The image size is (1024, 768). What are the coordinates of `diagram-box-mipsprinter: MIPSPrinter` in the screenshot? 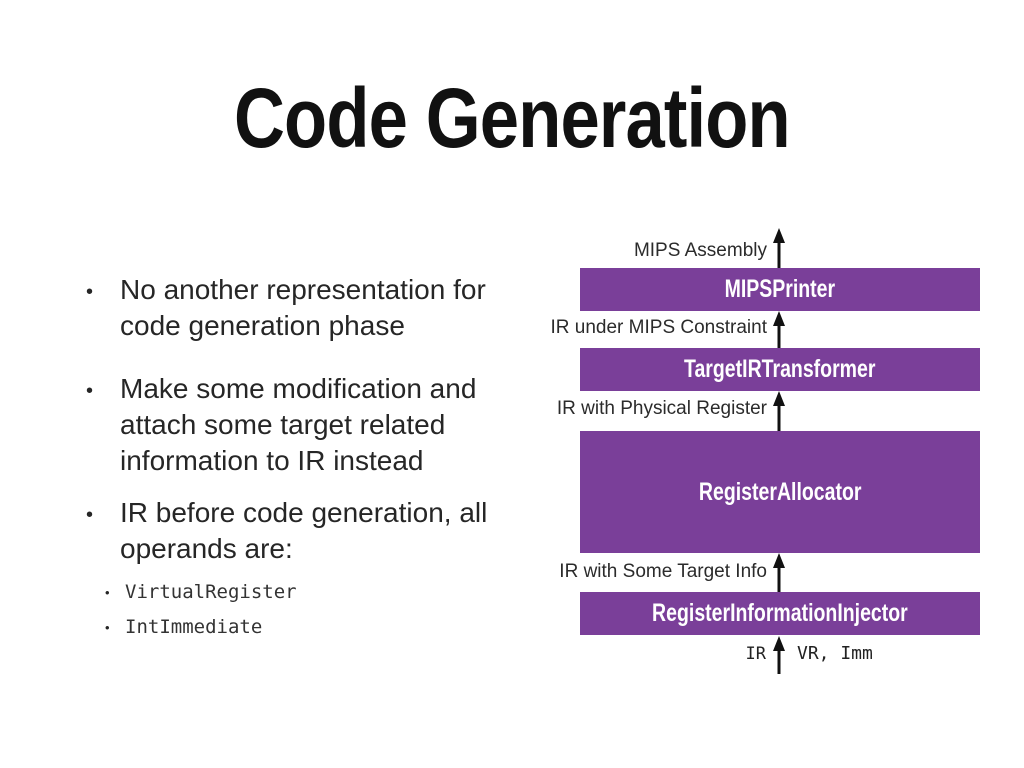 It's located at (780, 289).